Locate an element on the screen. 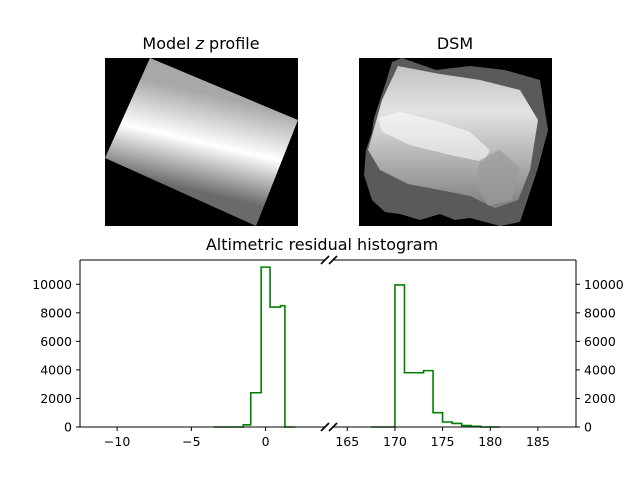  x-tick-label-right-175: 175 is located at coordinates (443, 441).